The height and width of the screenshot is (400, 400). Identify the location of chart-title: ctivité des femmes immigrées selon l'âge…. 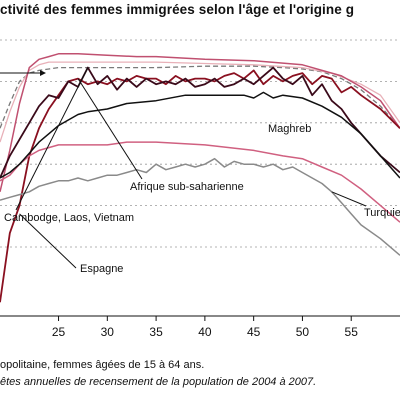
(177, 9).